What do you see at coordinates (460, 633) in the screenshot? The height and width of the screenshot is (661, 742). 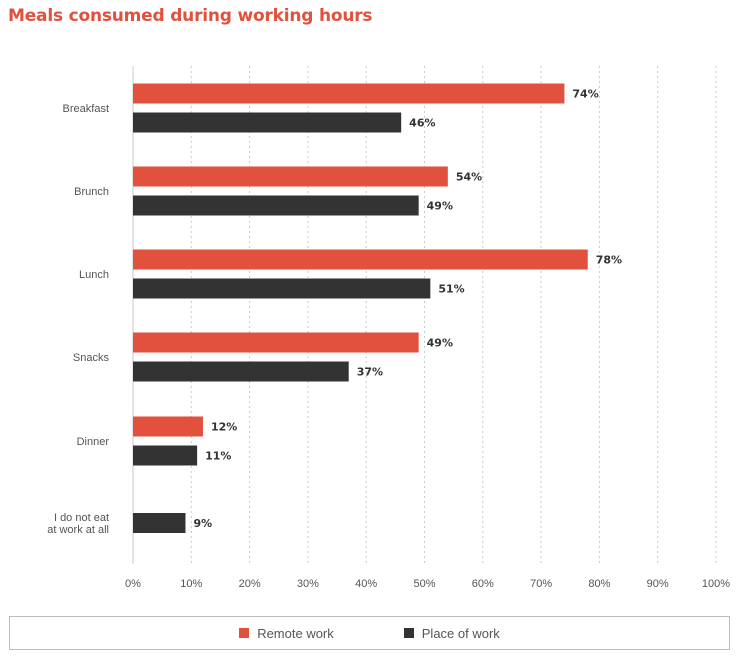 I see `legend-label-place-of-work: Place of work` at bounding box center [460, 633].